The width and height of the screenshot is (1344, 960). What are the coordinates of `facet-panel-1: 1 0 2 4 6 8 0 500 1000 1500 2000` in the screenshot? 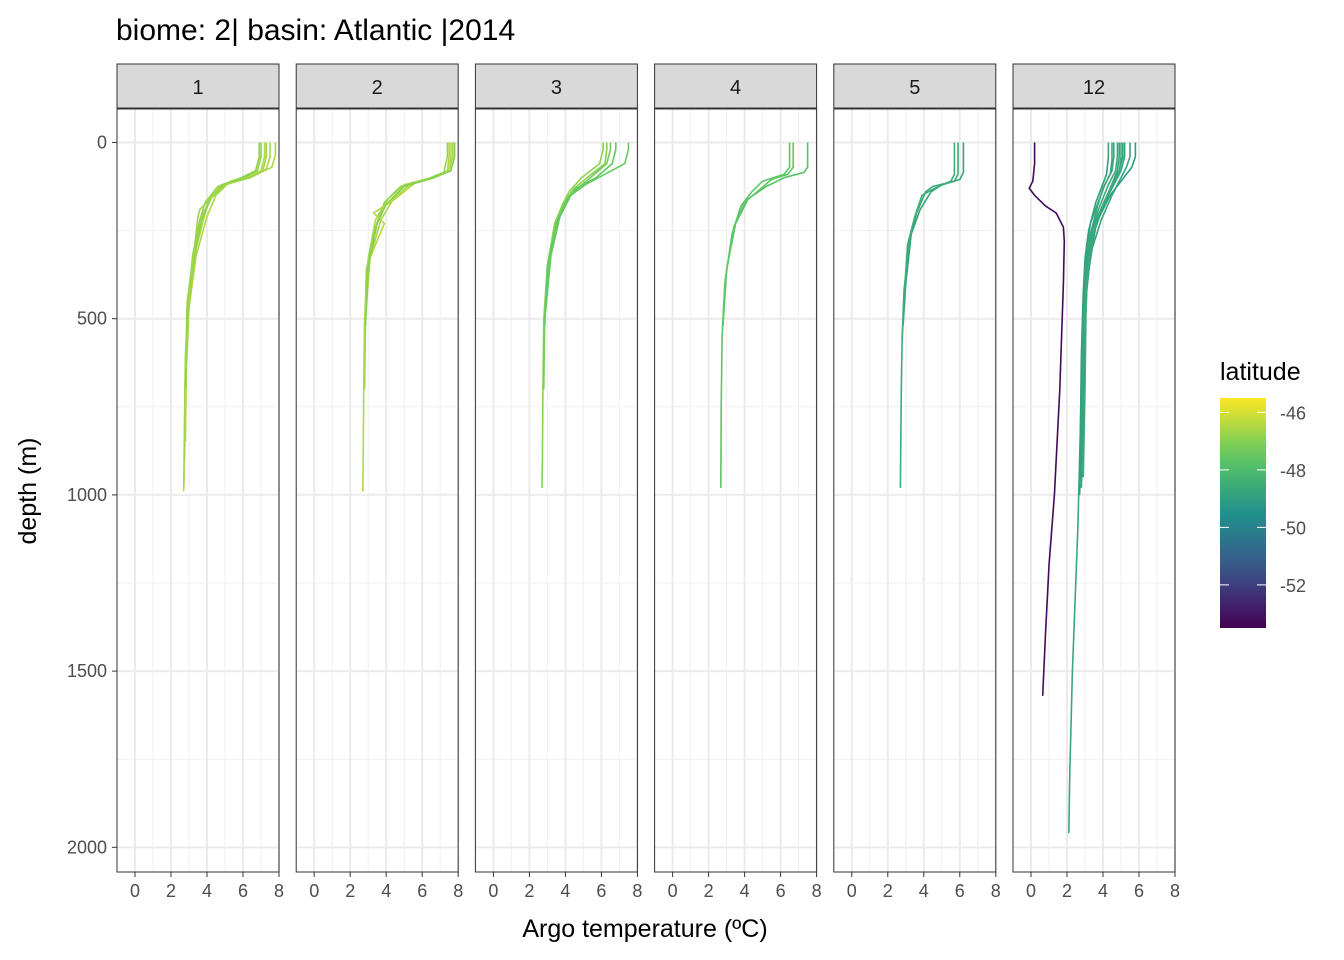 It's located at (175, 482).